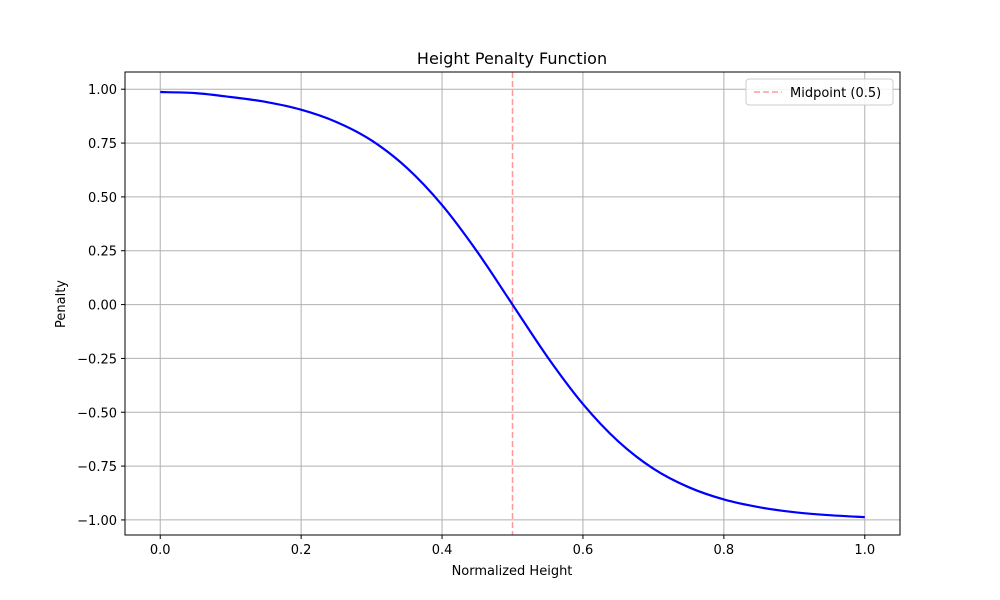 This screenshot has height=600, width=1000. I want to click on x-tick-label: 0.8, so click(724, 550).